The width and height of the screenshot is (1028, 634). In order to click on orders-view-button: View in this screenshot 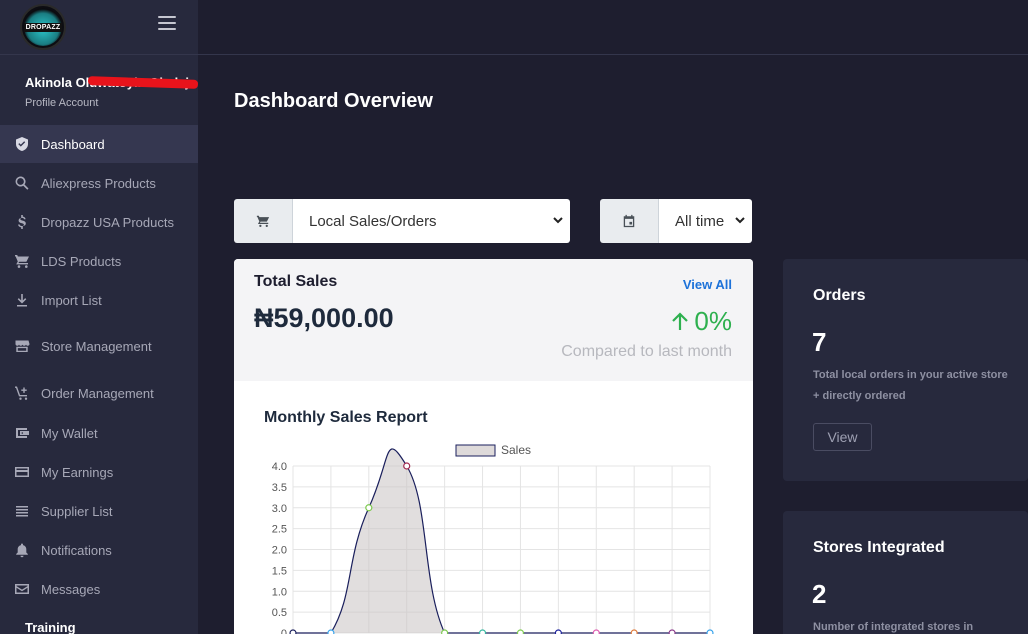, I will do `click(842, 437)`.